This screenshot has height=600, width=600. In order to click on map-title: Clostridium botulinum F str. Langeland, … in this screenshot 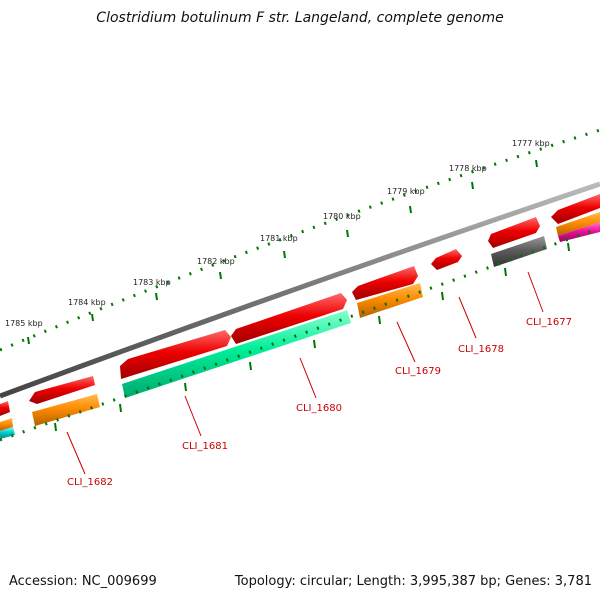, I will do `click(300, 18)`.